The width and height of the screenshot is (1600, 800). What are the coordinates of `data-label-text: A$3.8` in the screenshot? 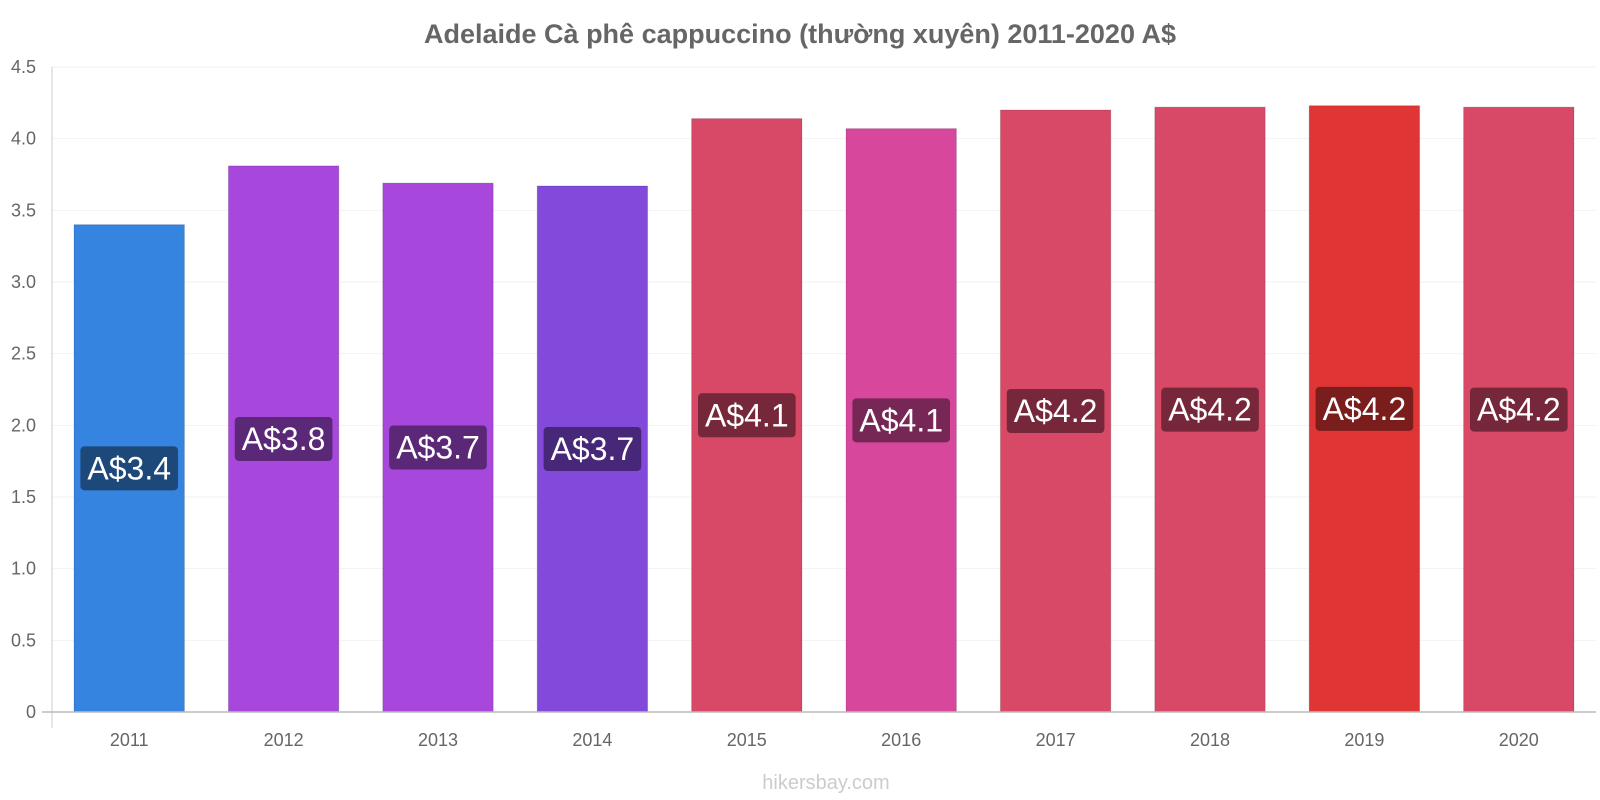 It's located at (284, 439).